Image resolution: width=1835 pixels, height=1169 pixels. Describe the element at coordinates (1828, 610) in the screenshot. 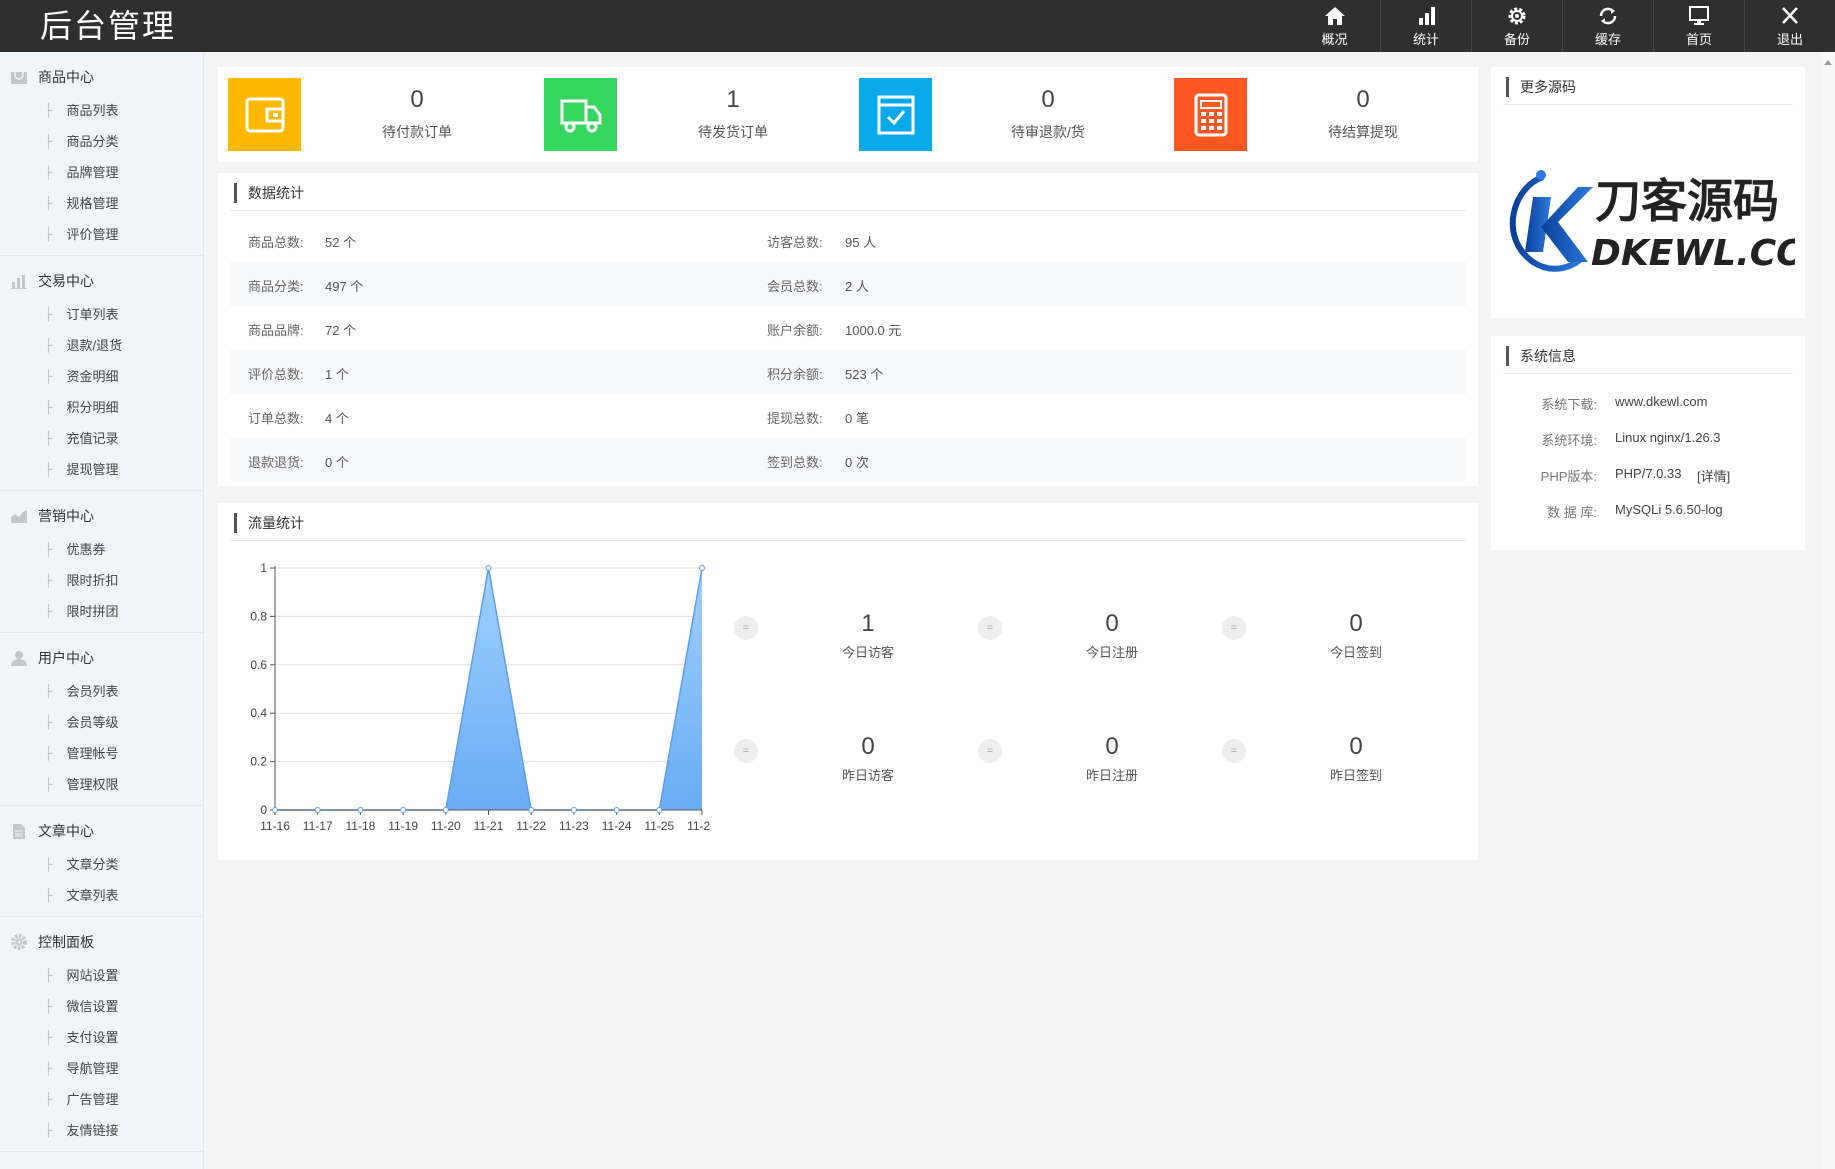

I see `scrollbar` at that location.